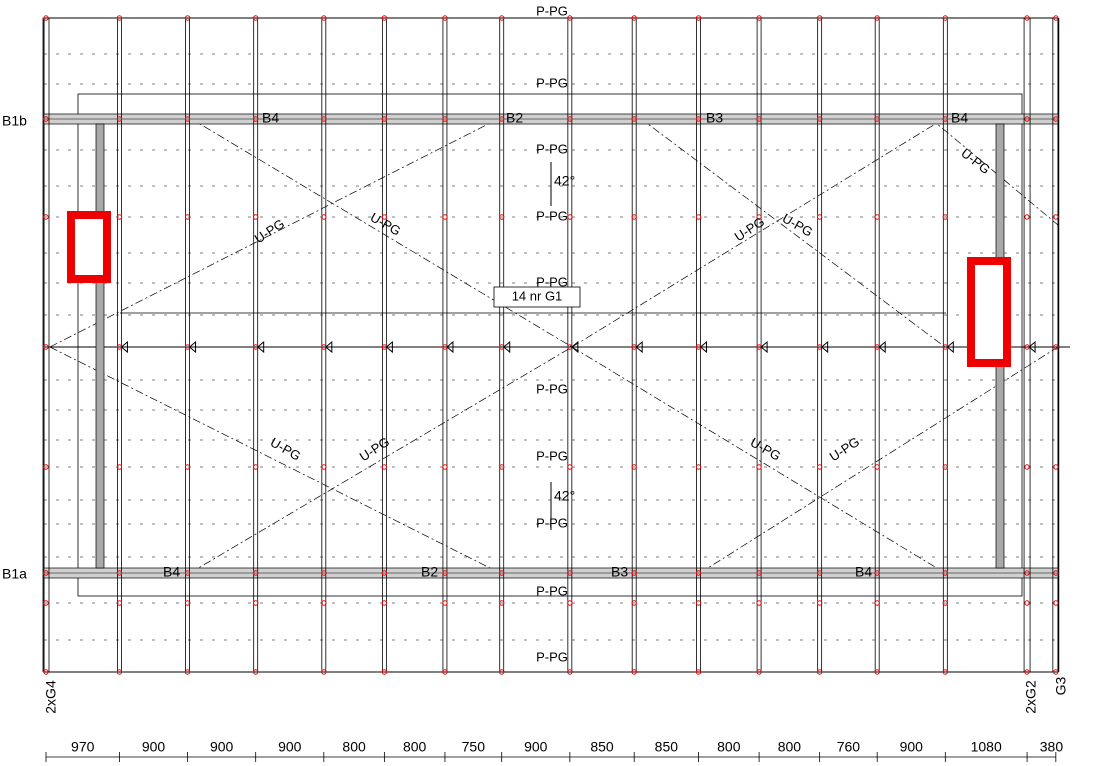 This screenshot has height=766, width=1099. Describe the element at coordinates (537, 297) in the screenshot. I see `count-box` at that location.